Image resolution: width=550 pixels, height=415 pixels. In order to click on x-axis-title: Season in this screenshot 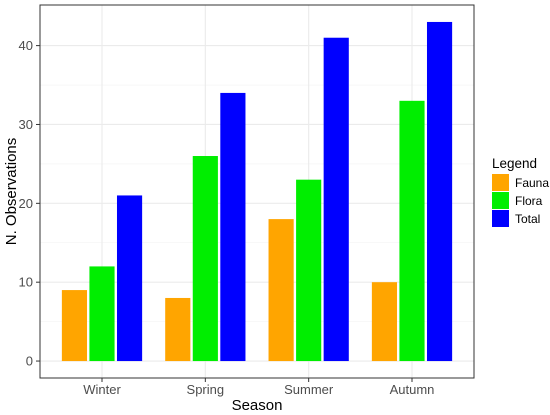, I will do `click(257, 405)`.